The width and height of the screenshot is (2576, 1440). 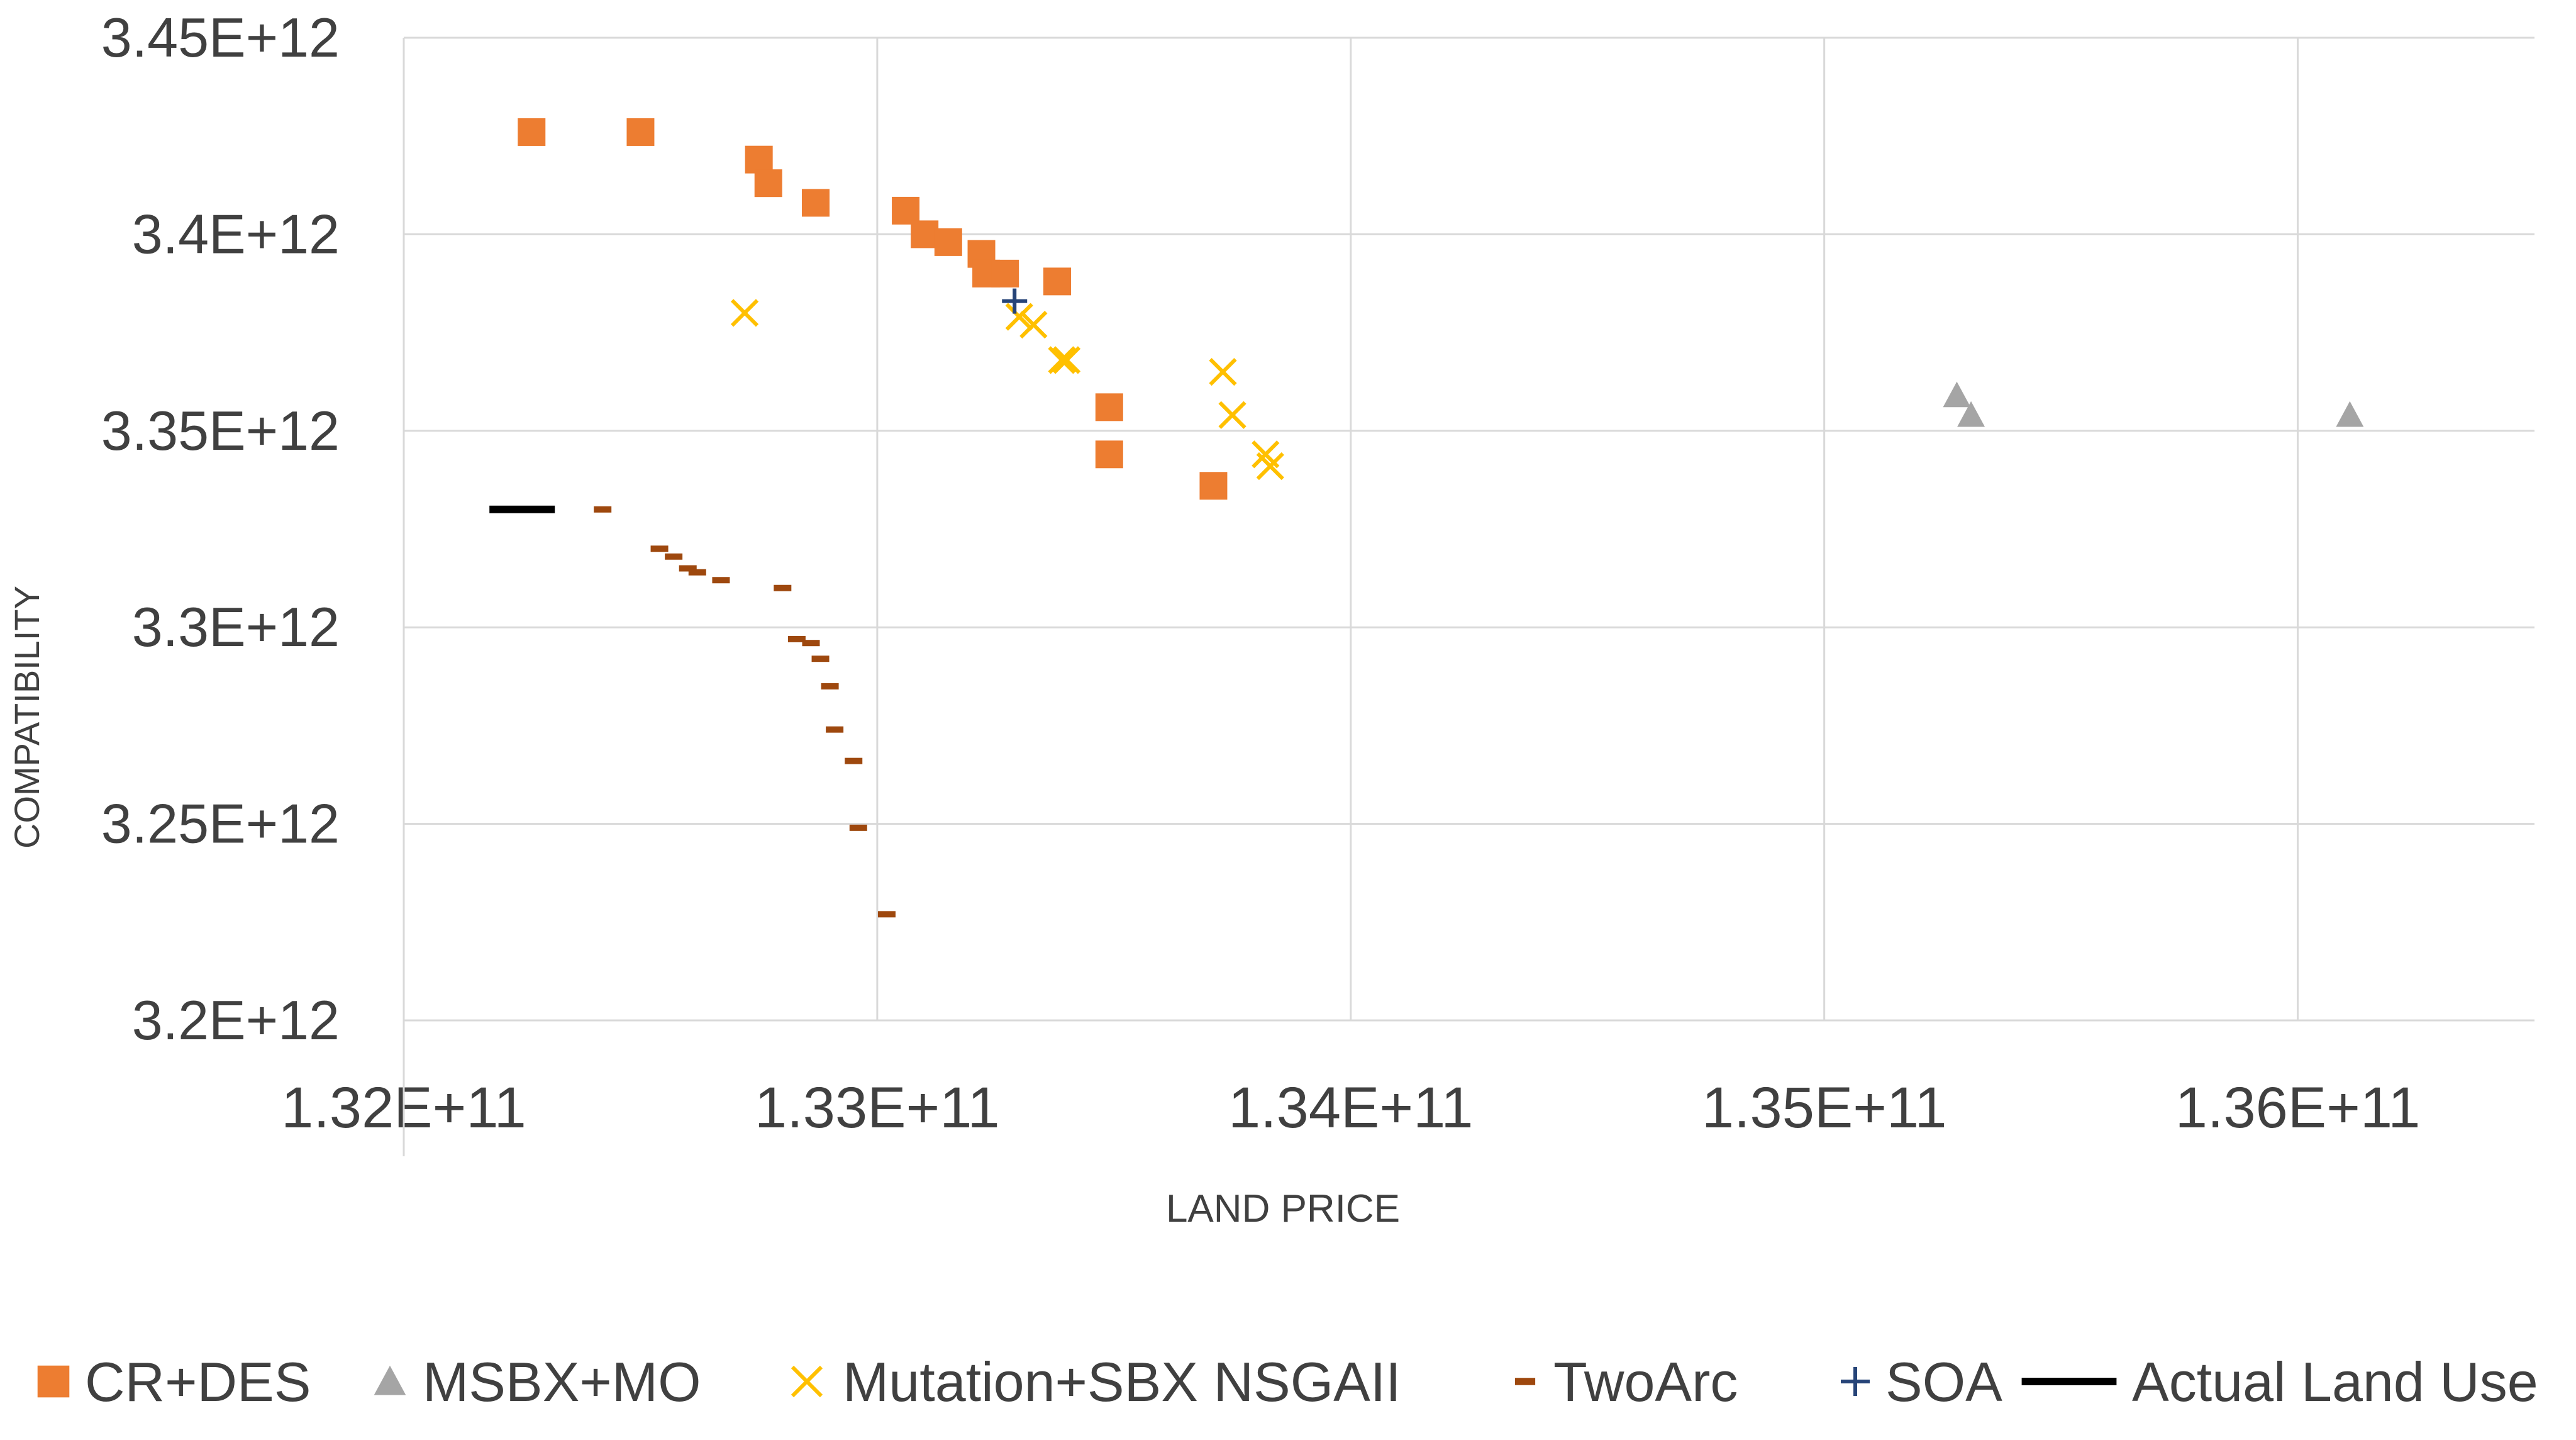 What do you see at coordinates (2153, 404) in the screenshot?
I see `series-msbx-mo` at bounding box center [2153, 404].